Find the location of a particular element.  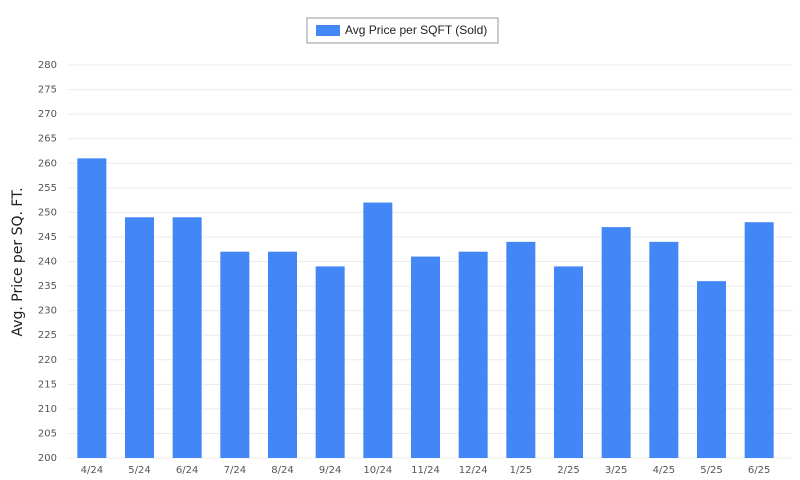

y-tick-label: 215 is located at coordinates (47, 384).